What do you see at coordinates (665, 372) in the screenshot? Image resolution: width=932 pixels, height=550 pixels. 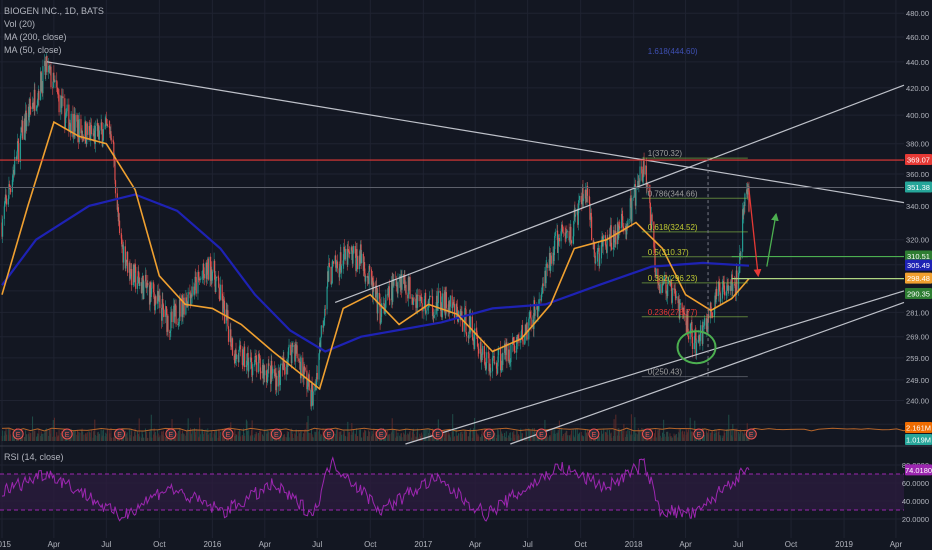 I see `fib-label: 0(250.43)` at bounding box center [665, 372].